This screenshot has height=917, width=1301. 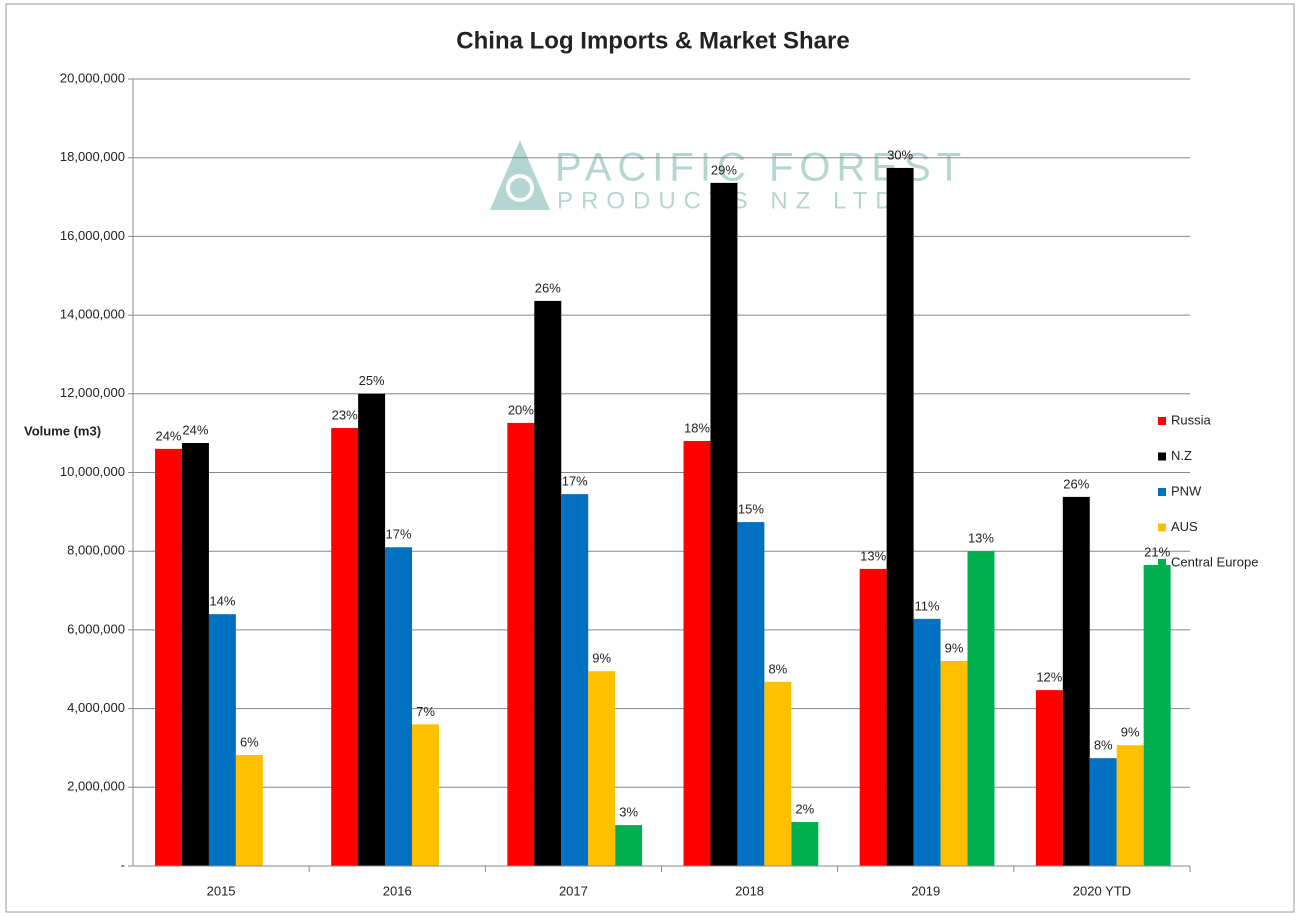 What do you see at coordinates (92, 235) in the screenshot?
I see `y-tick-label: 16,000,000` at bounding box center [92, 235].